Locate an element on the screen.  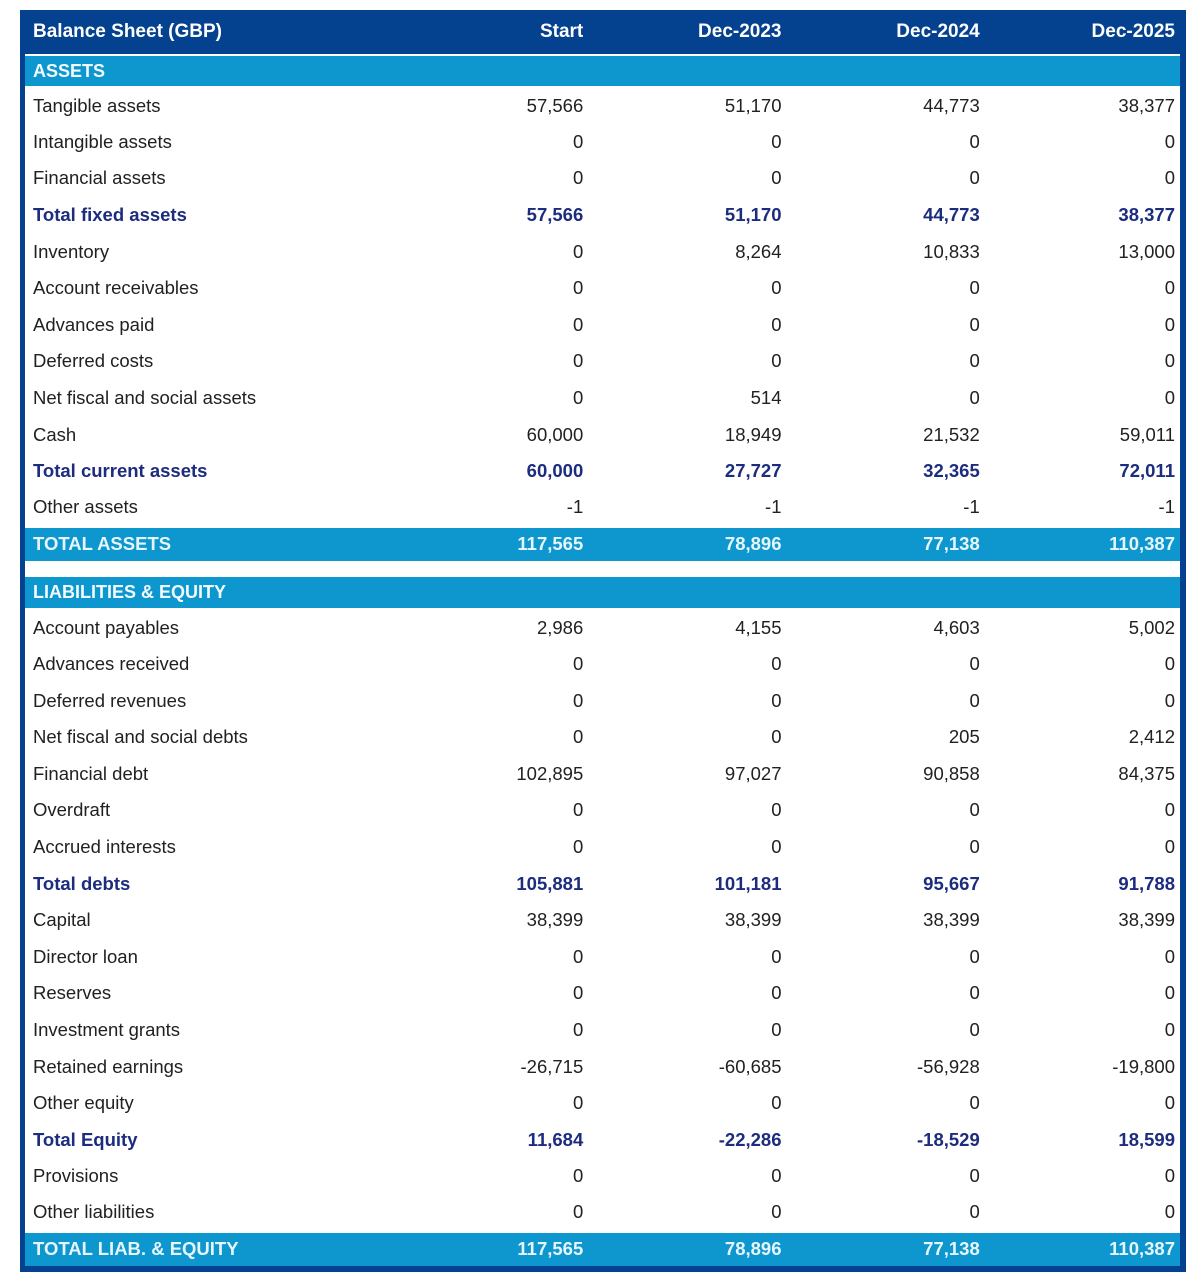
row-label: Total debts is located at coordinates (206, 883).